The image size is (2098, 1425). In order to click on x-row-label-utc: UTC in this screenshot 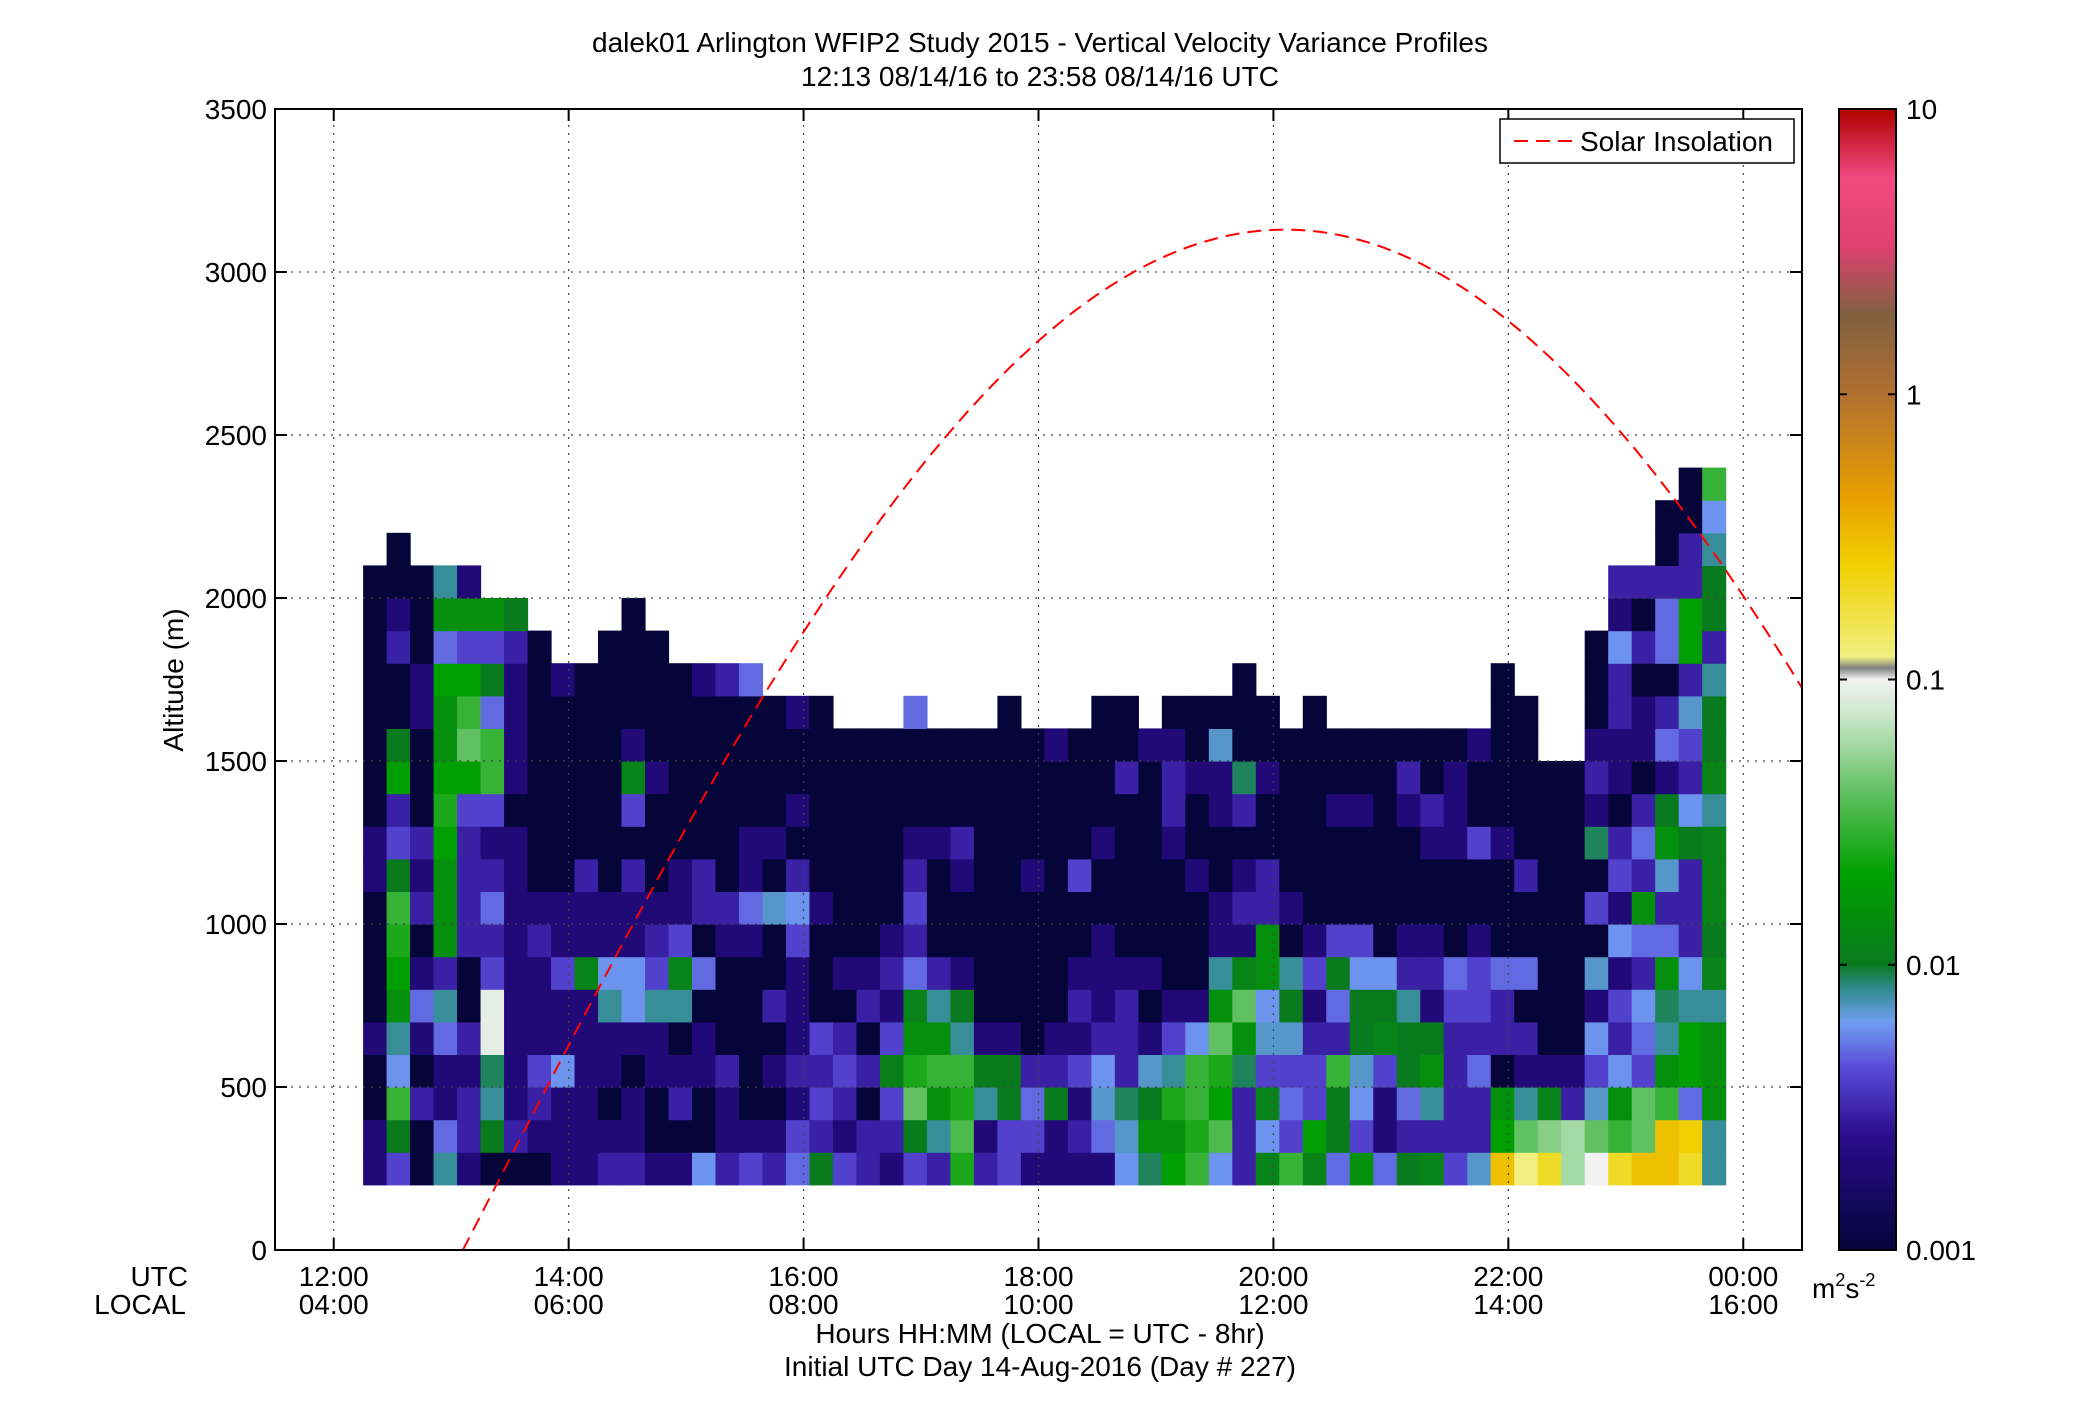, I will do `click(159, 1276)`.